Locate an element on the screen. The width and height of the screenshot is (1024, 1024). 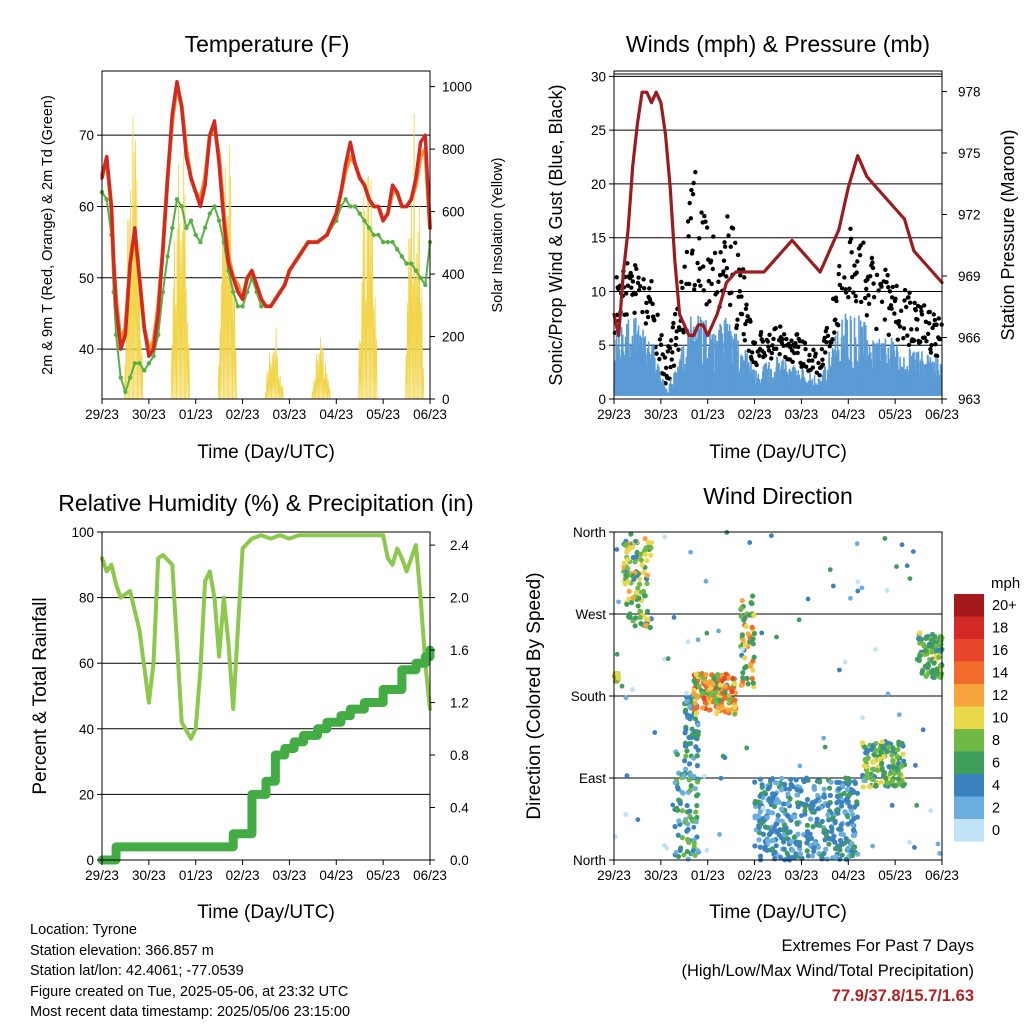
temperature-xlabel: Time (Day/UTC) is located at coordinates (266, 452).